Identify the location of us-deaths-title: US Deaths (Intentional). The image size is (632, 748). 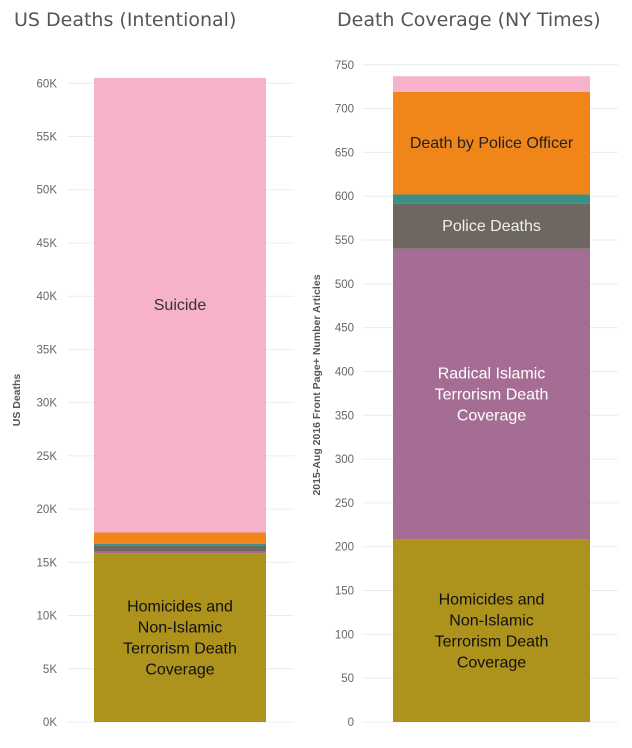
(125, 20).